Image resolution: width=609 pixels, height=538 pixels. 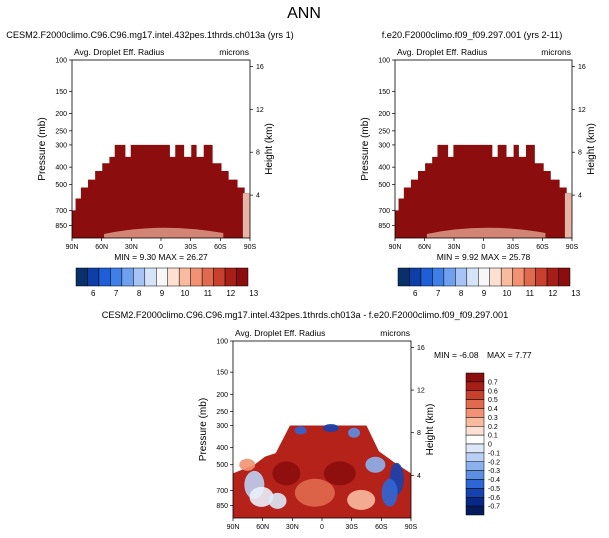 What do you see at coordinates (493, 409) in the screenshot?
I see `colorbar-label: 0.4` at bounding box center [493, 409].